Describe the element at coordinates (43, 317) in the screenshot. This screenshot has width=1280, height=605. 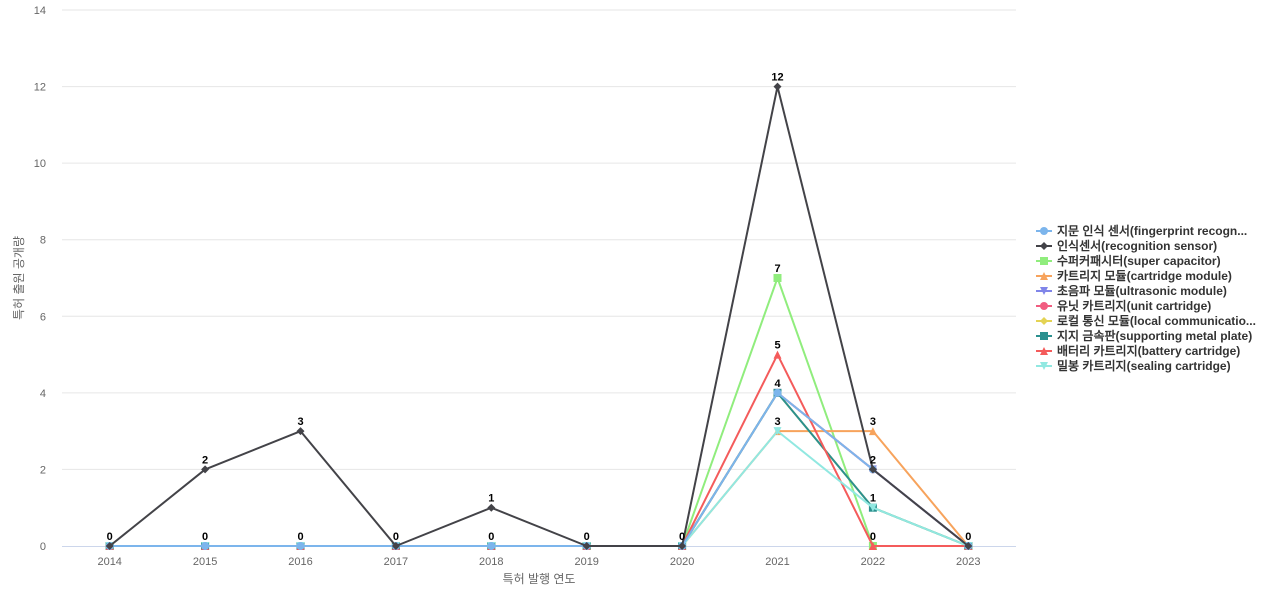
I see `y-tick-label: 6` at that location.